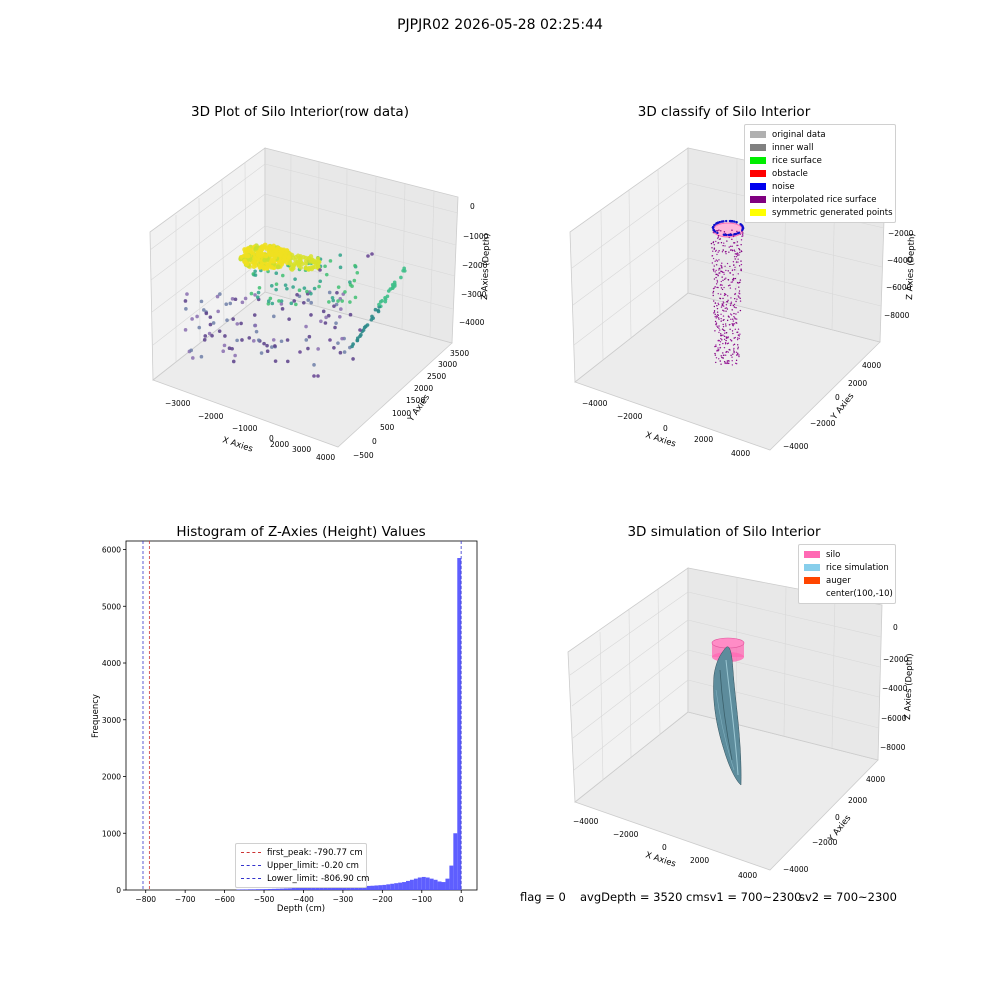  Describe the element at coordinates (630, 416) in the screenshot. I see `p2-xtick: −2000` at that location.